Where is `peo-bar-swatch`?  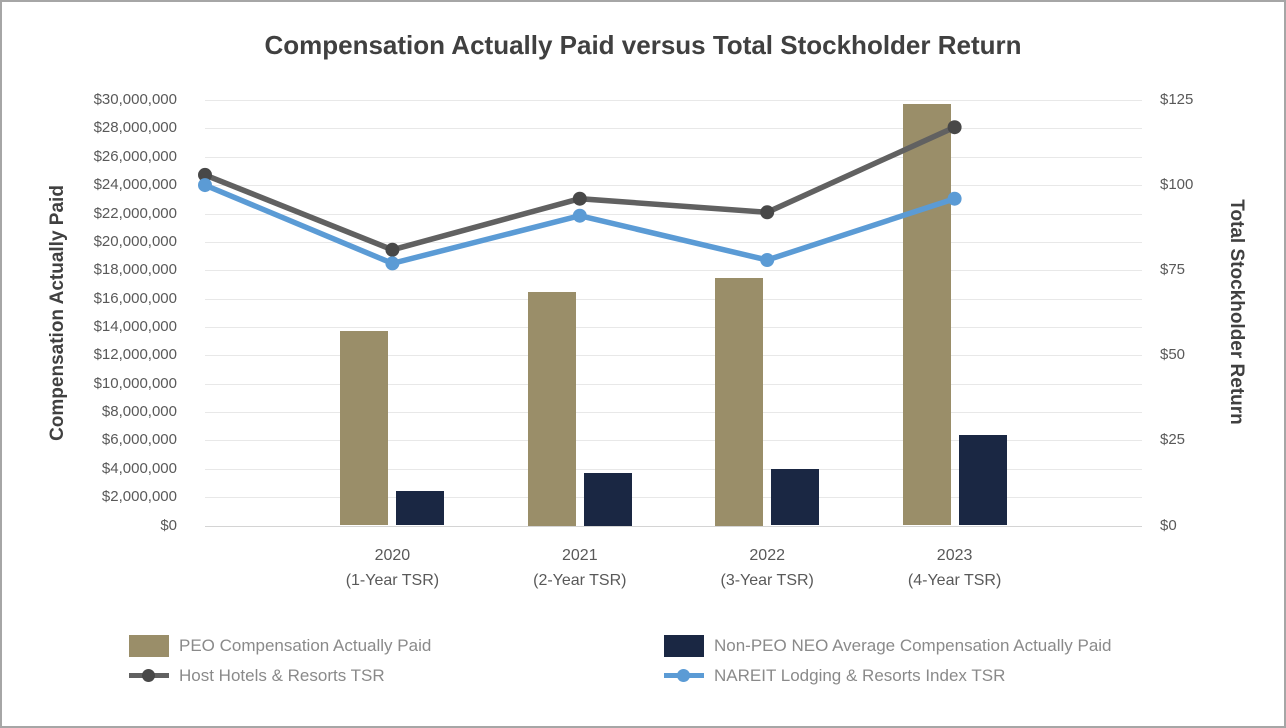
peo-bar-swatch is located at coordinates (149, 646).